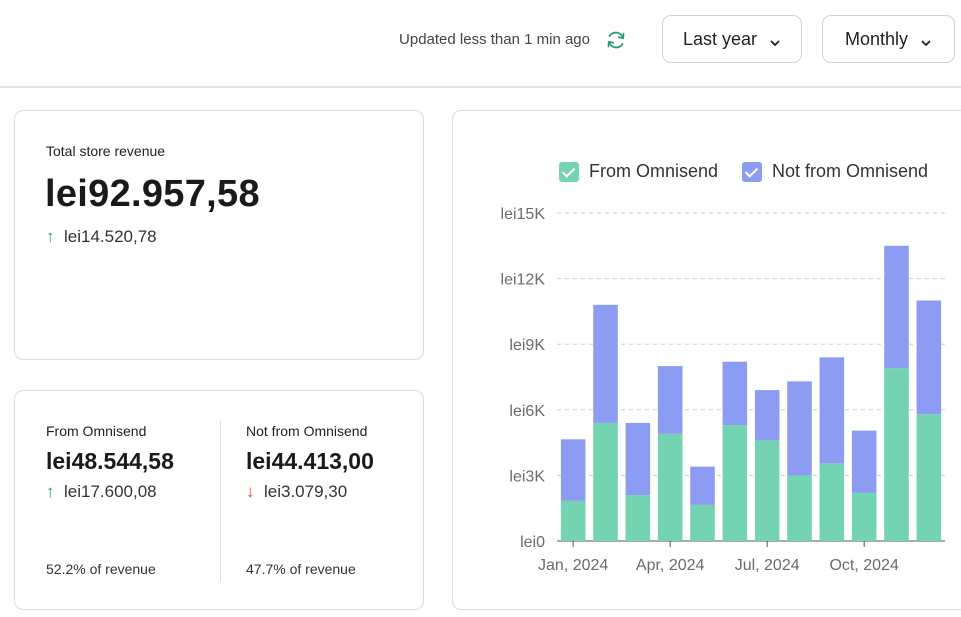 The width and height of the screenshot is (961, 617). I want to click on from-omnisend-delta: ↑ lei17.600,08, so click(101, 492).